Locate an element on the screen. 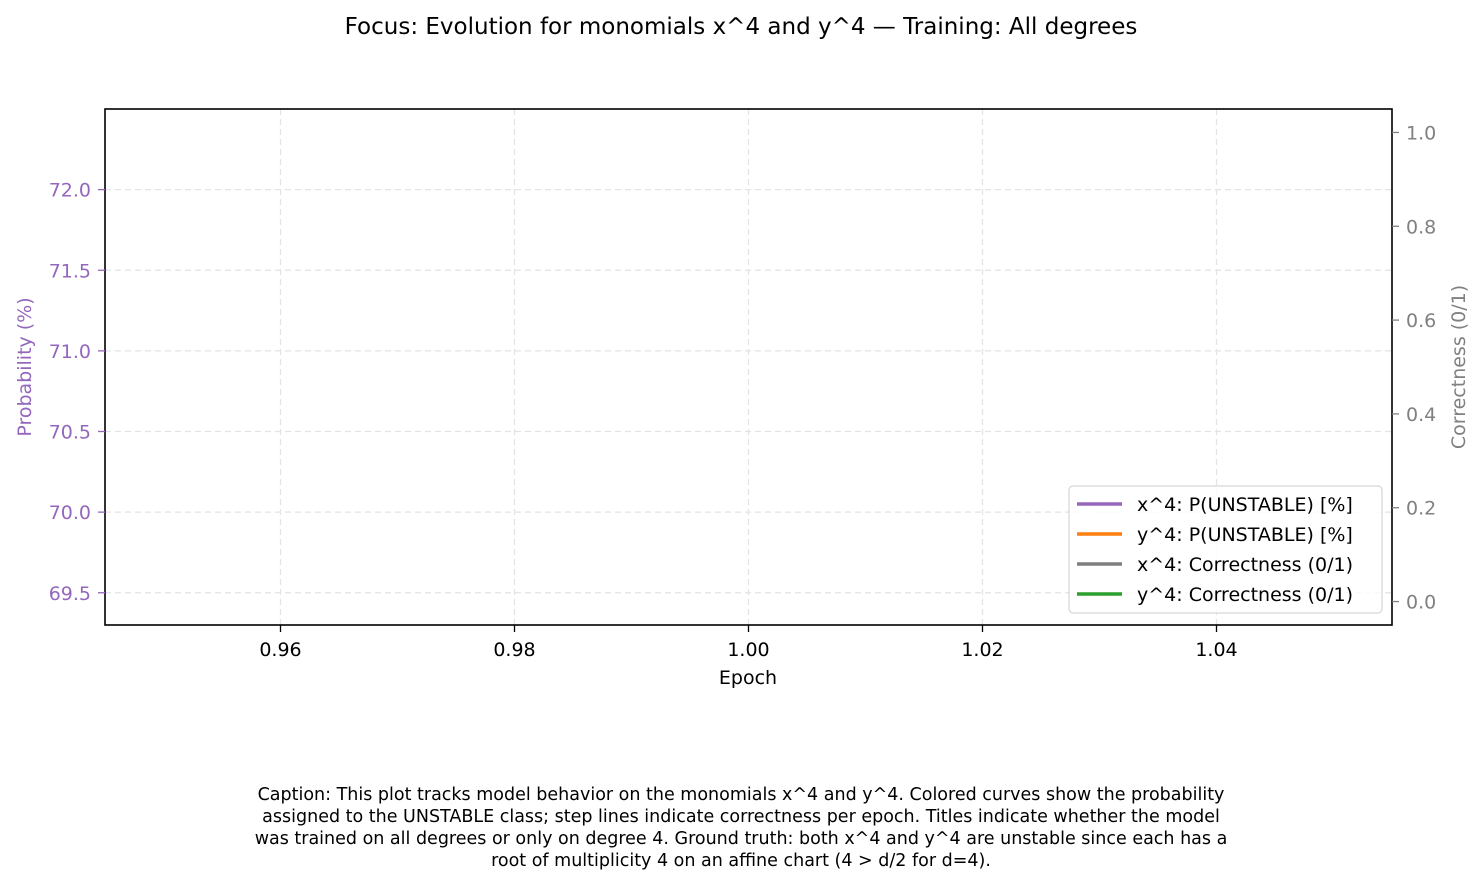  y-right-tick-label: 0.0 is located at coordinates (1421, 603).